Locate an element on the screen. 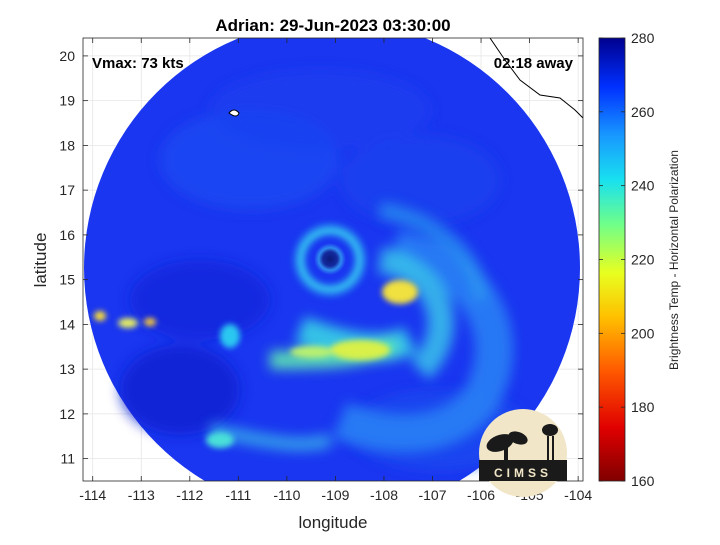 The height and width of the screenshot is (545, 720). colorbar-tick-label: 200 is located at coordinates (643, 333).